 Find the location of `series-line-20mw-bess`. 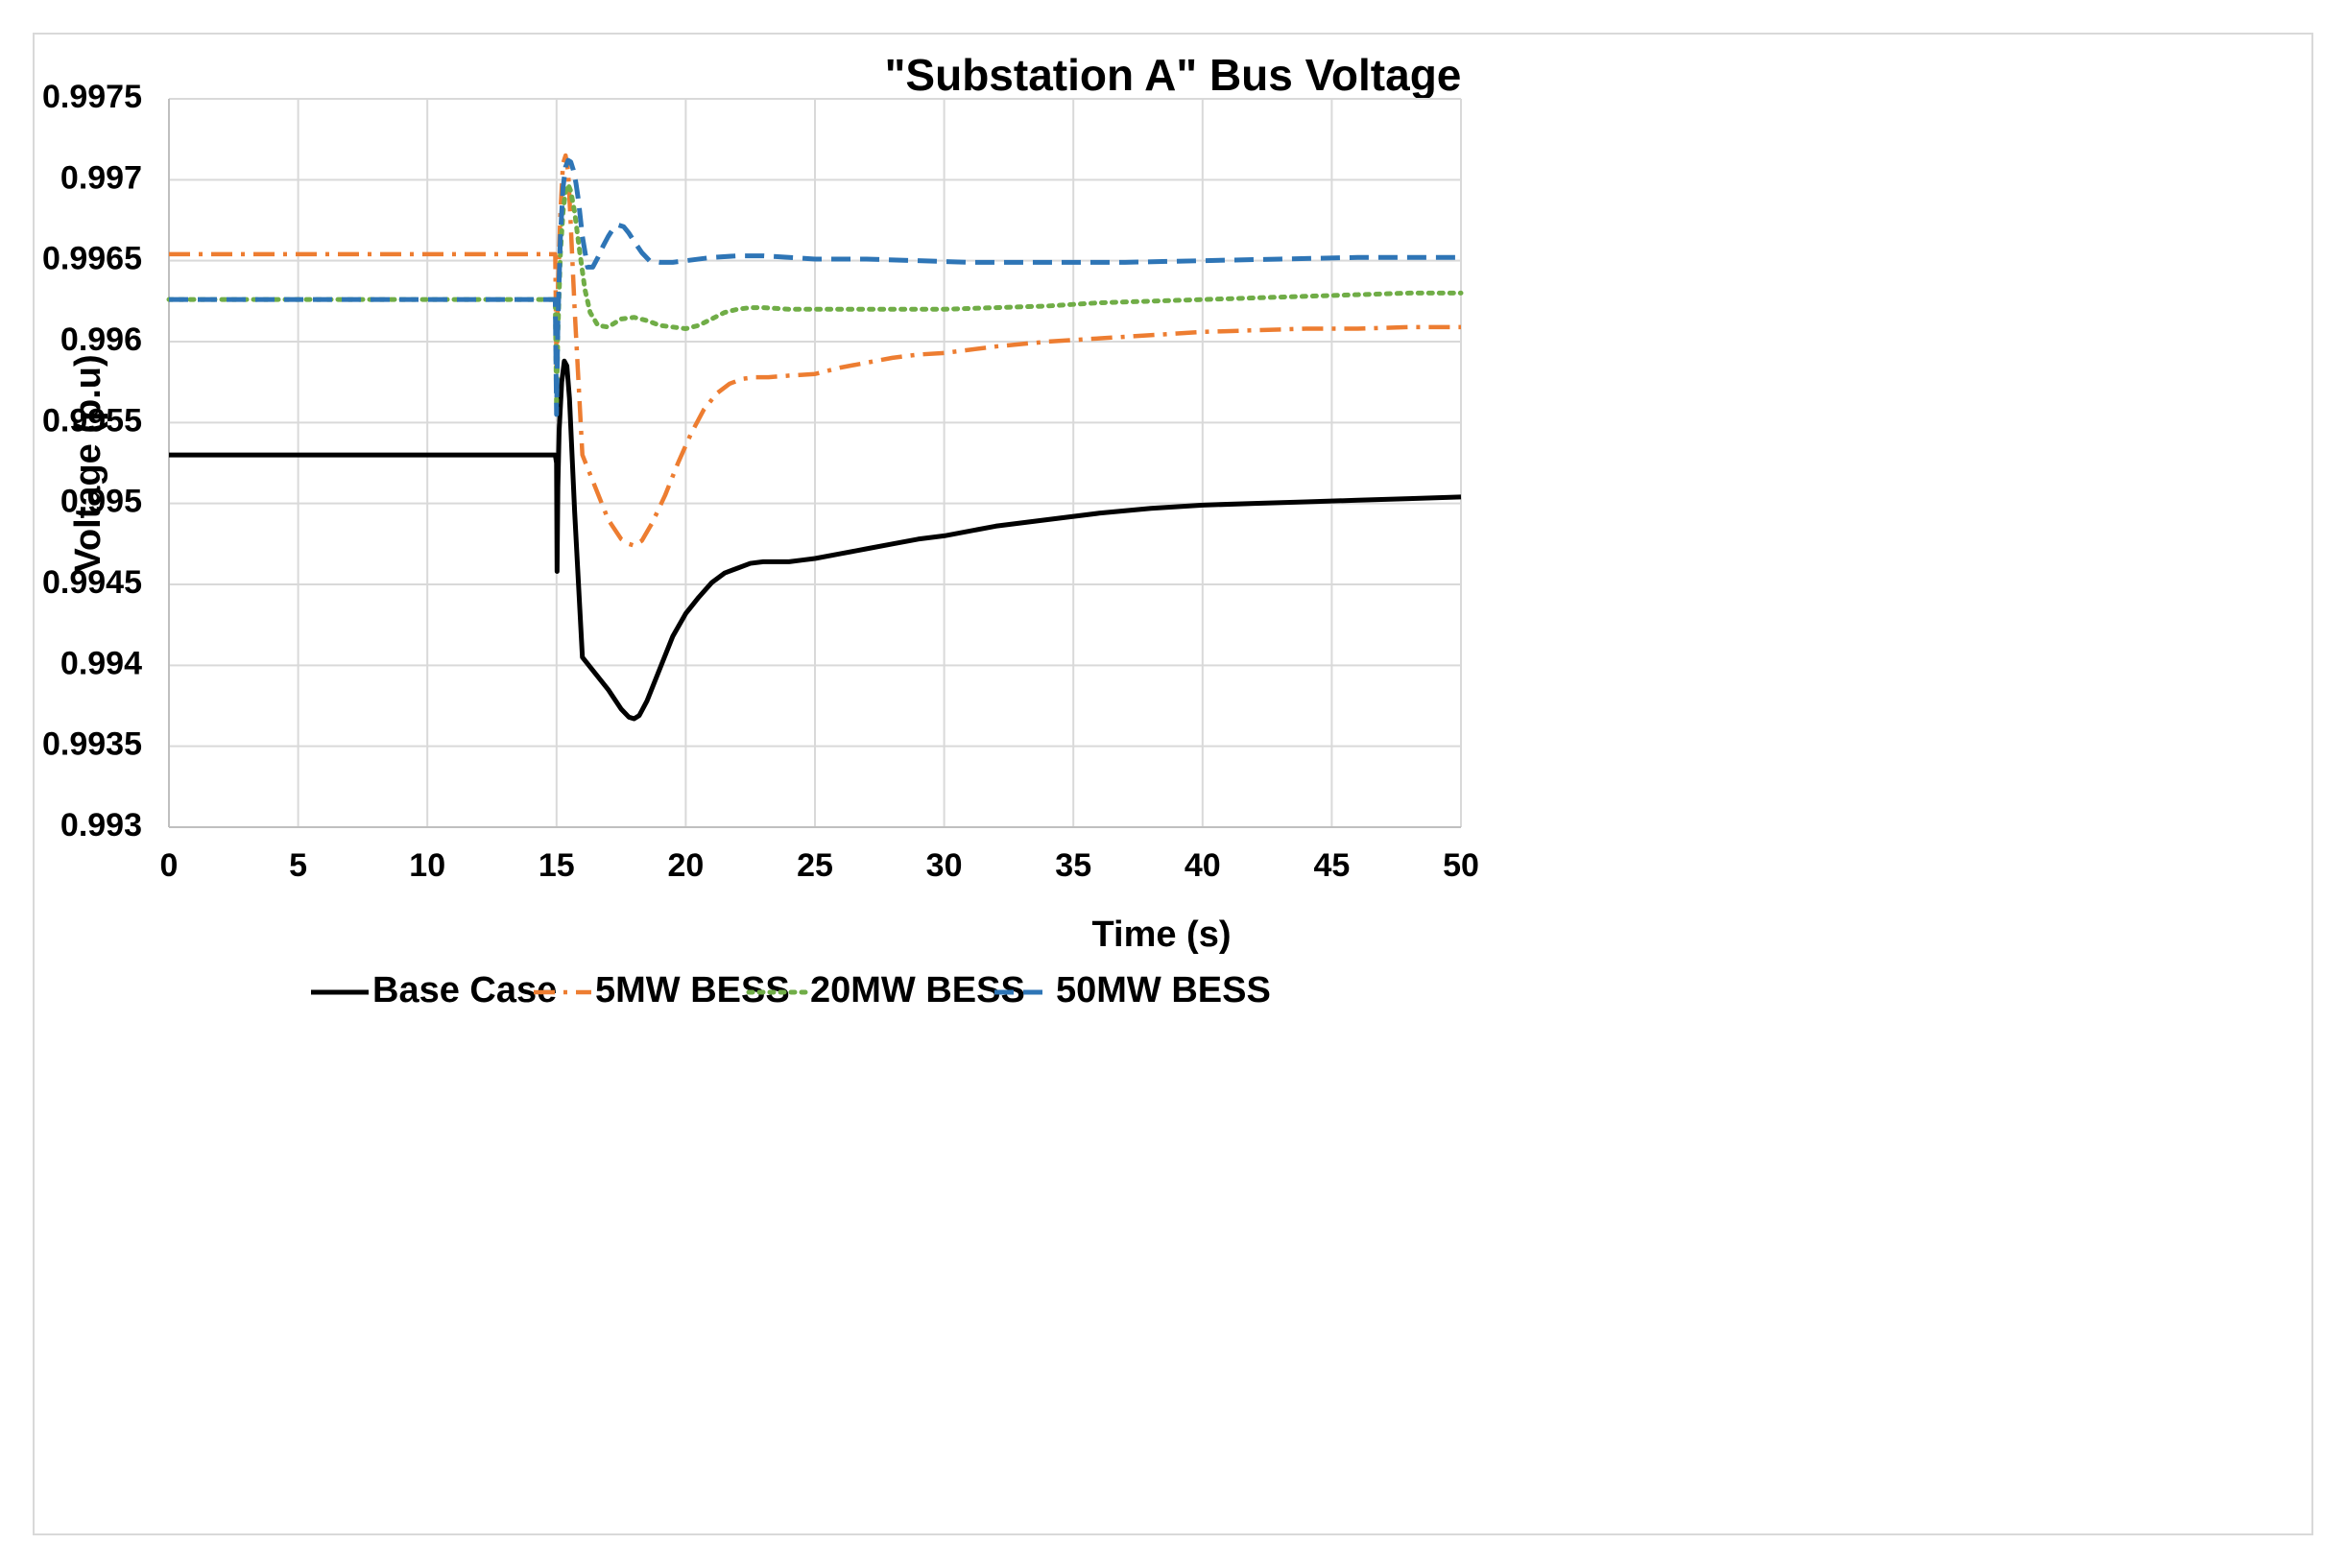

series-line-20mw-bess is located at coordinates (815, 295).